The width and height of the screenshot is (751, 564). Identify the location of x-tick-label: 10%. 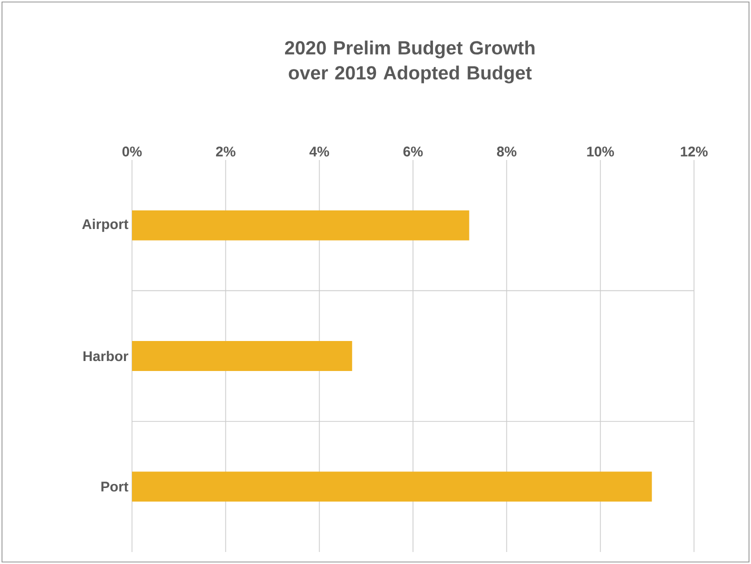
(600, 151).